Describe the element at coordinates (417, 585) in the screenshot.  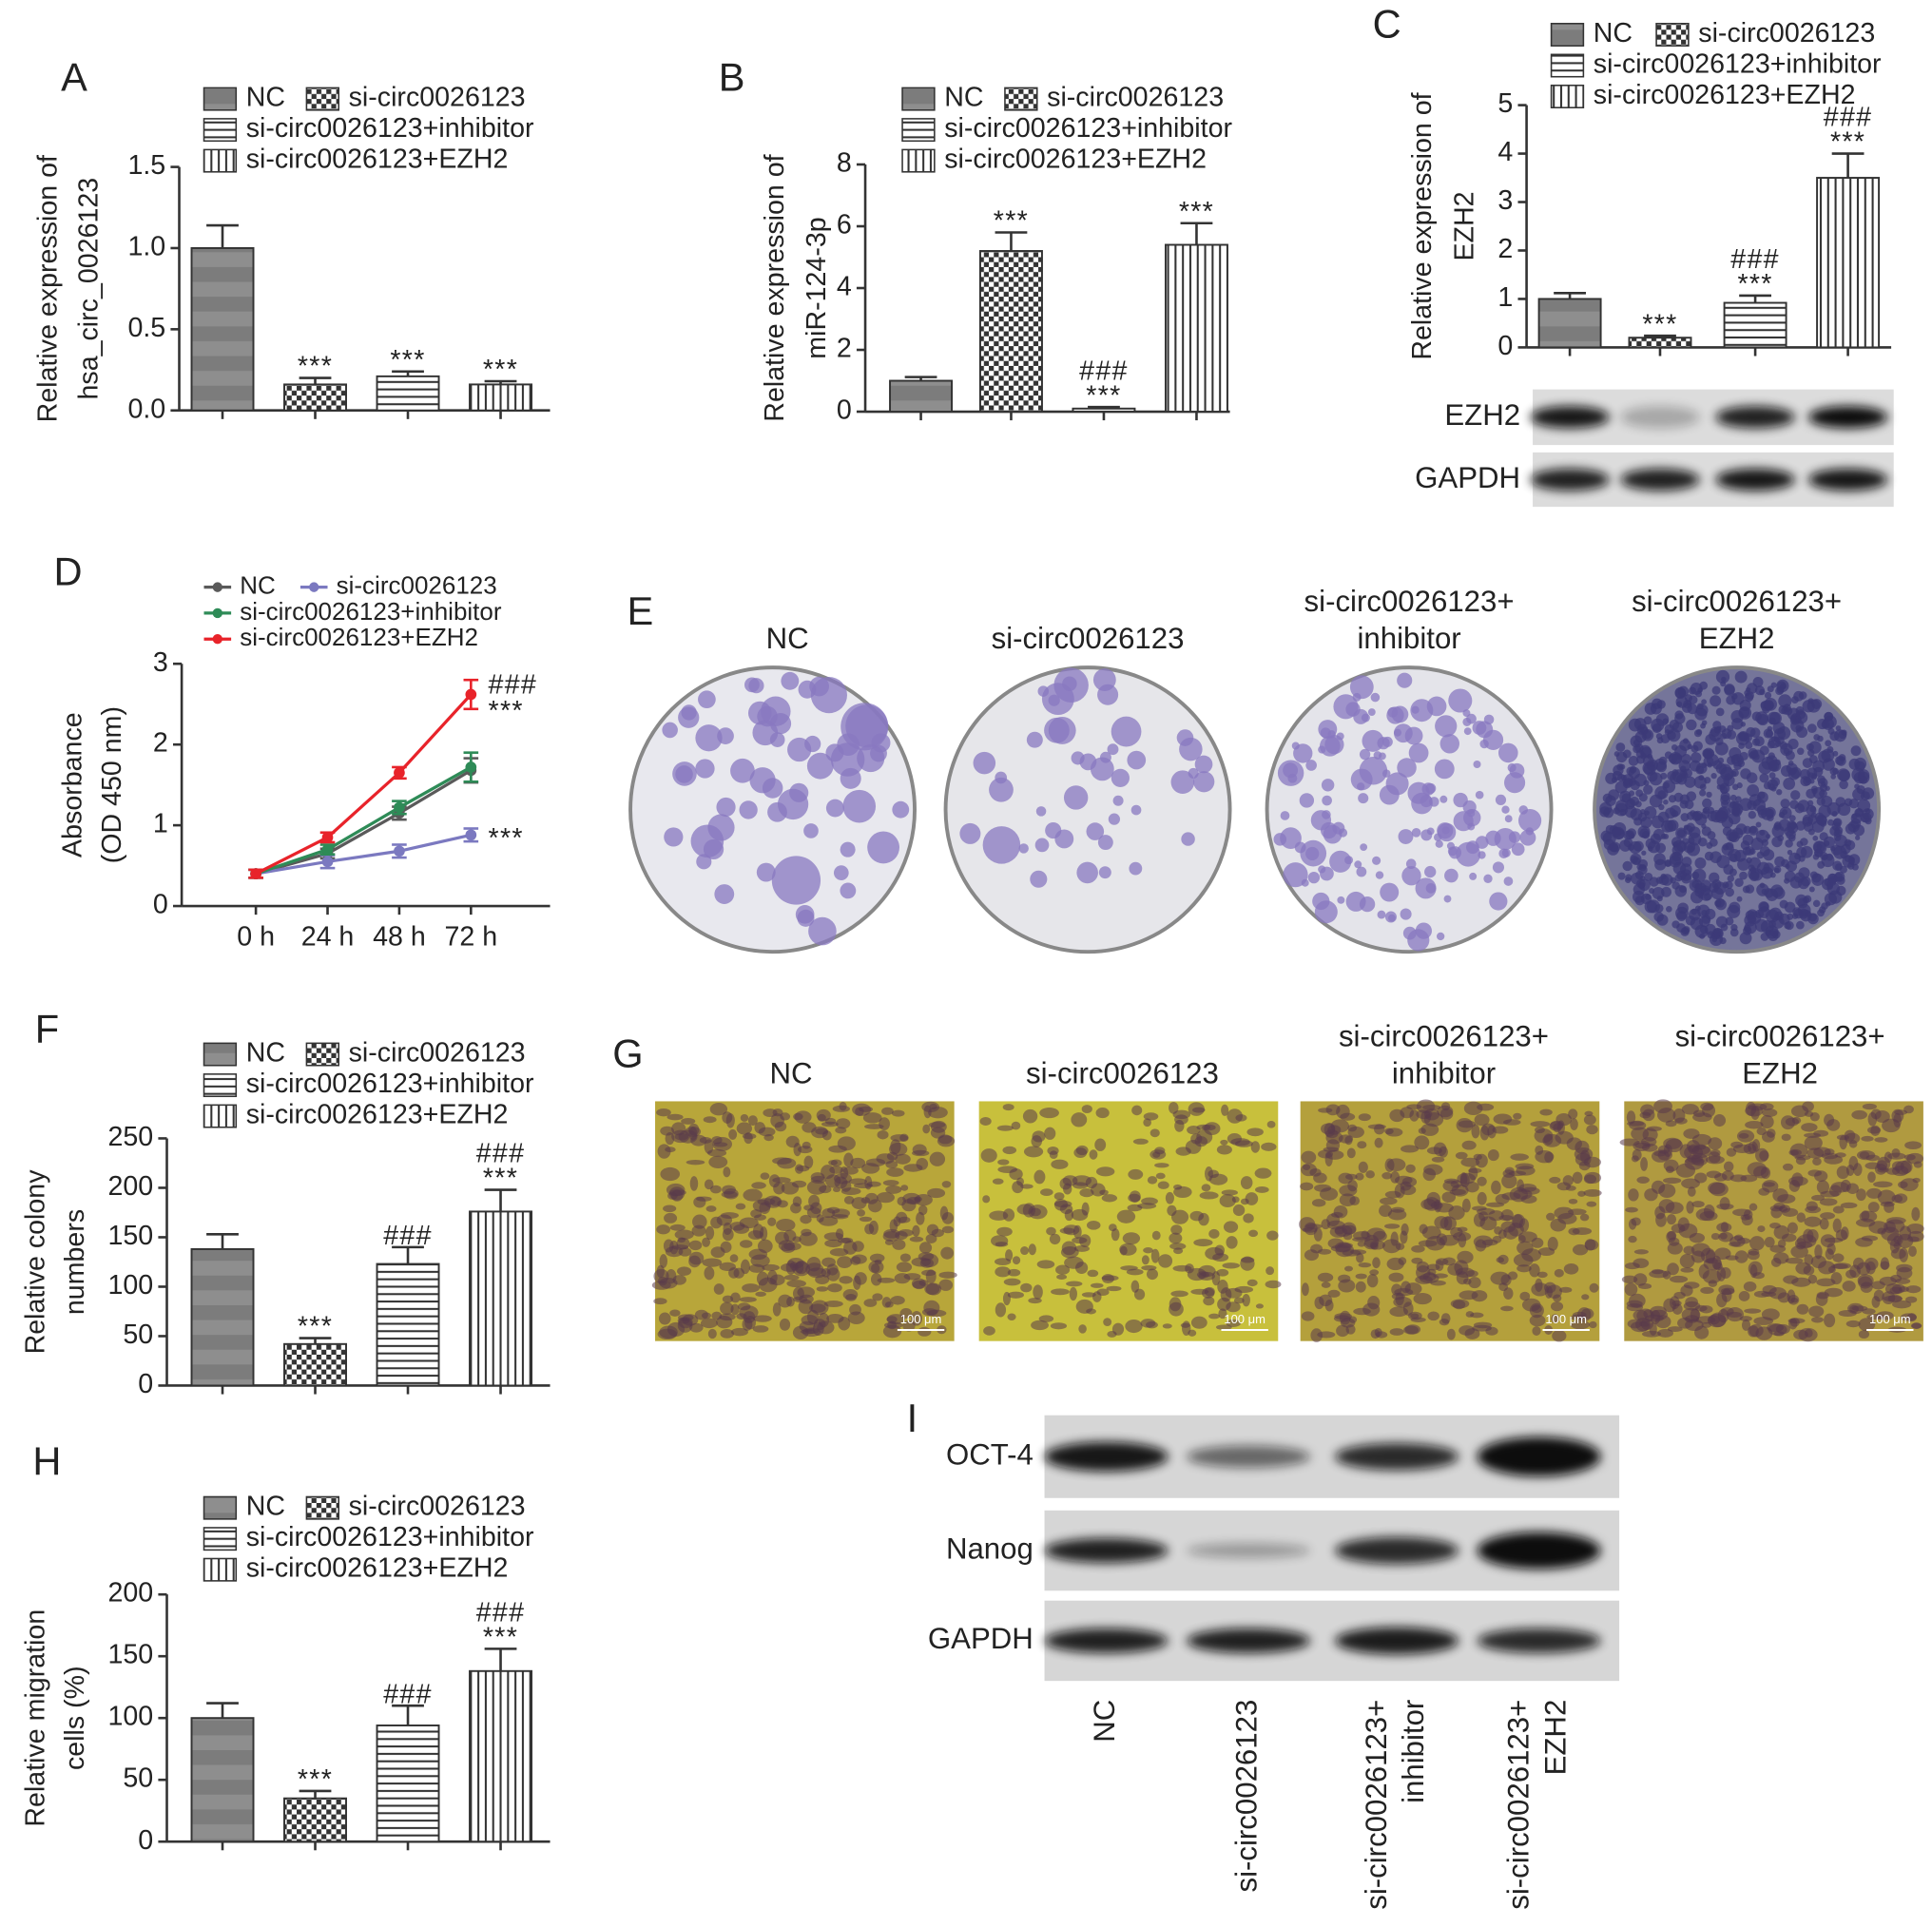
I see `legend-label: si-circ0026123` at that location.